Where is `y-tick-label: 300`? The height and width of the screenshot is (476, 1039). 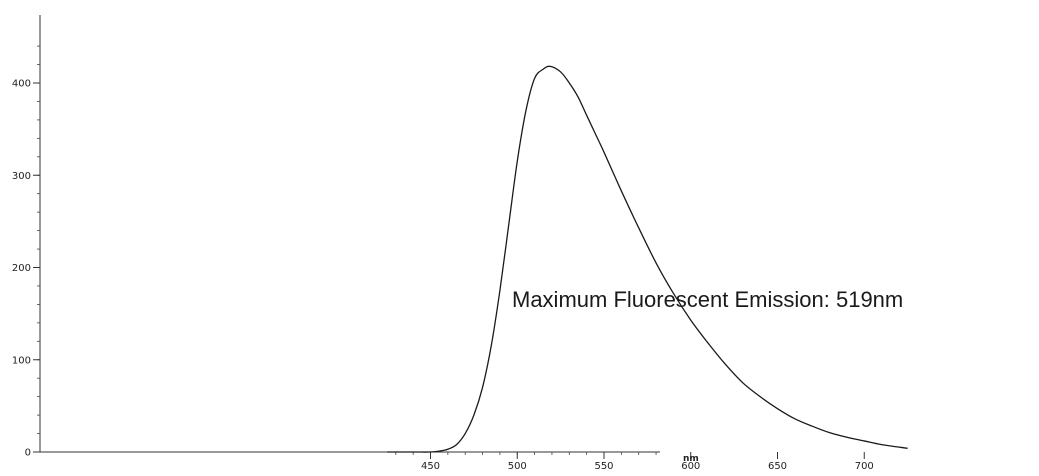
y-tick-label: 300 is located at coordinates (21, 176).